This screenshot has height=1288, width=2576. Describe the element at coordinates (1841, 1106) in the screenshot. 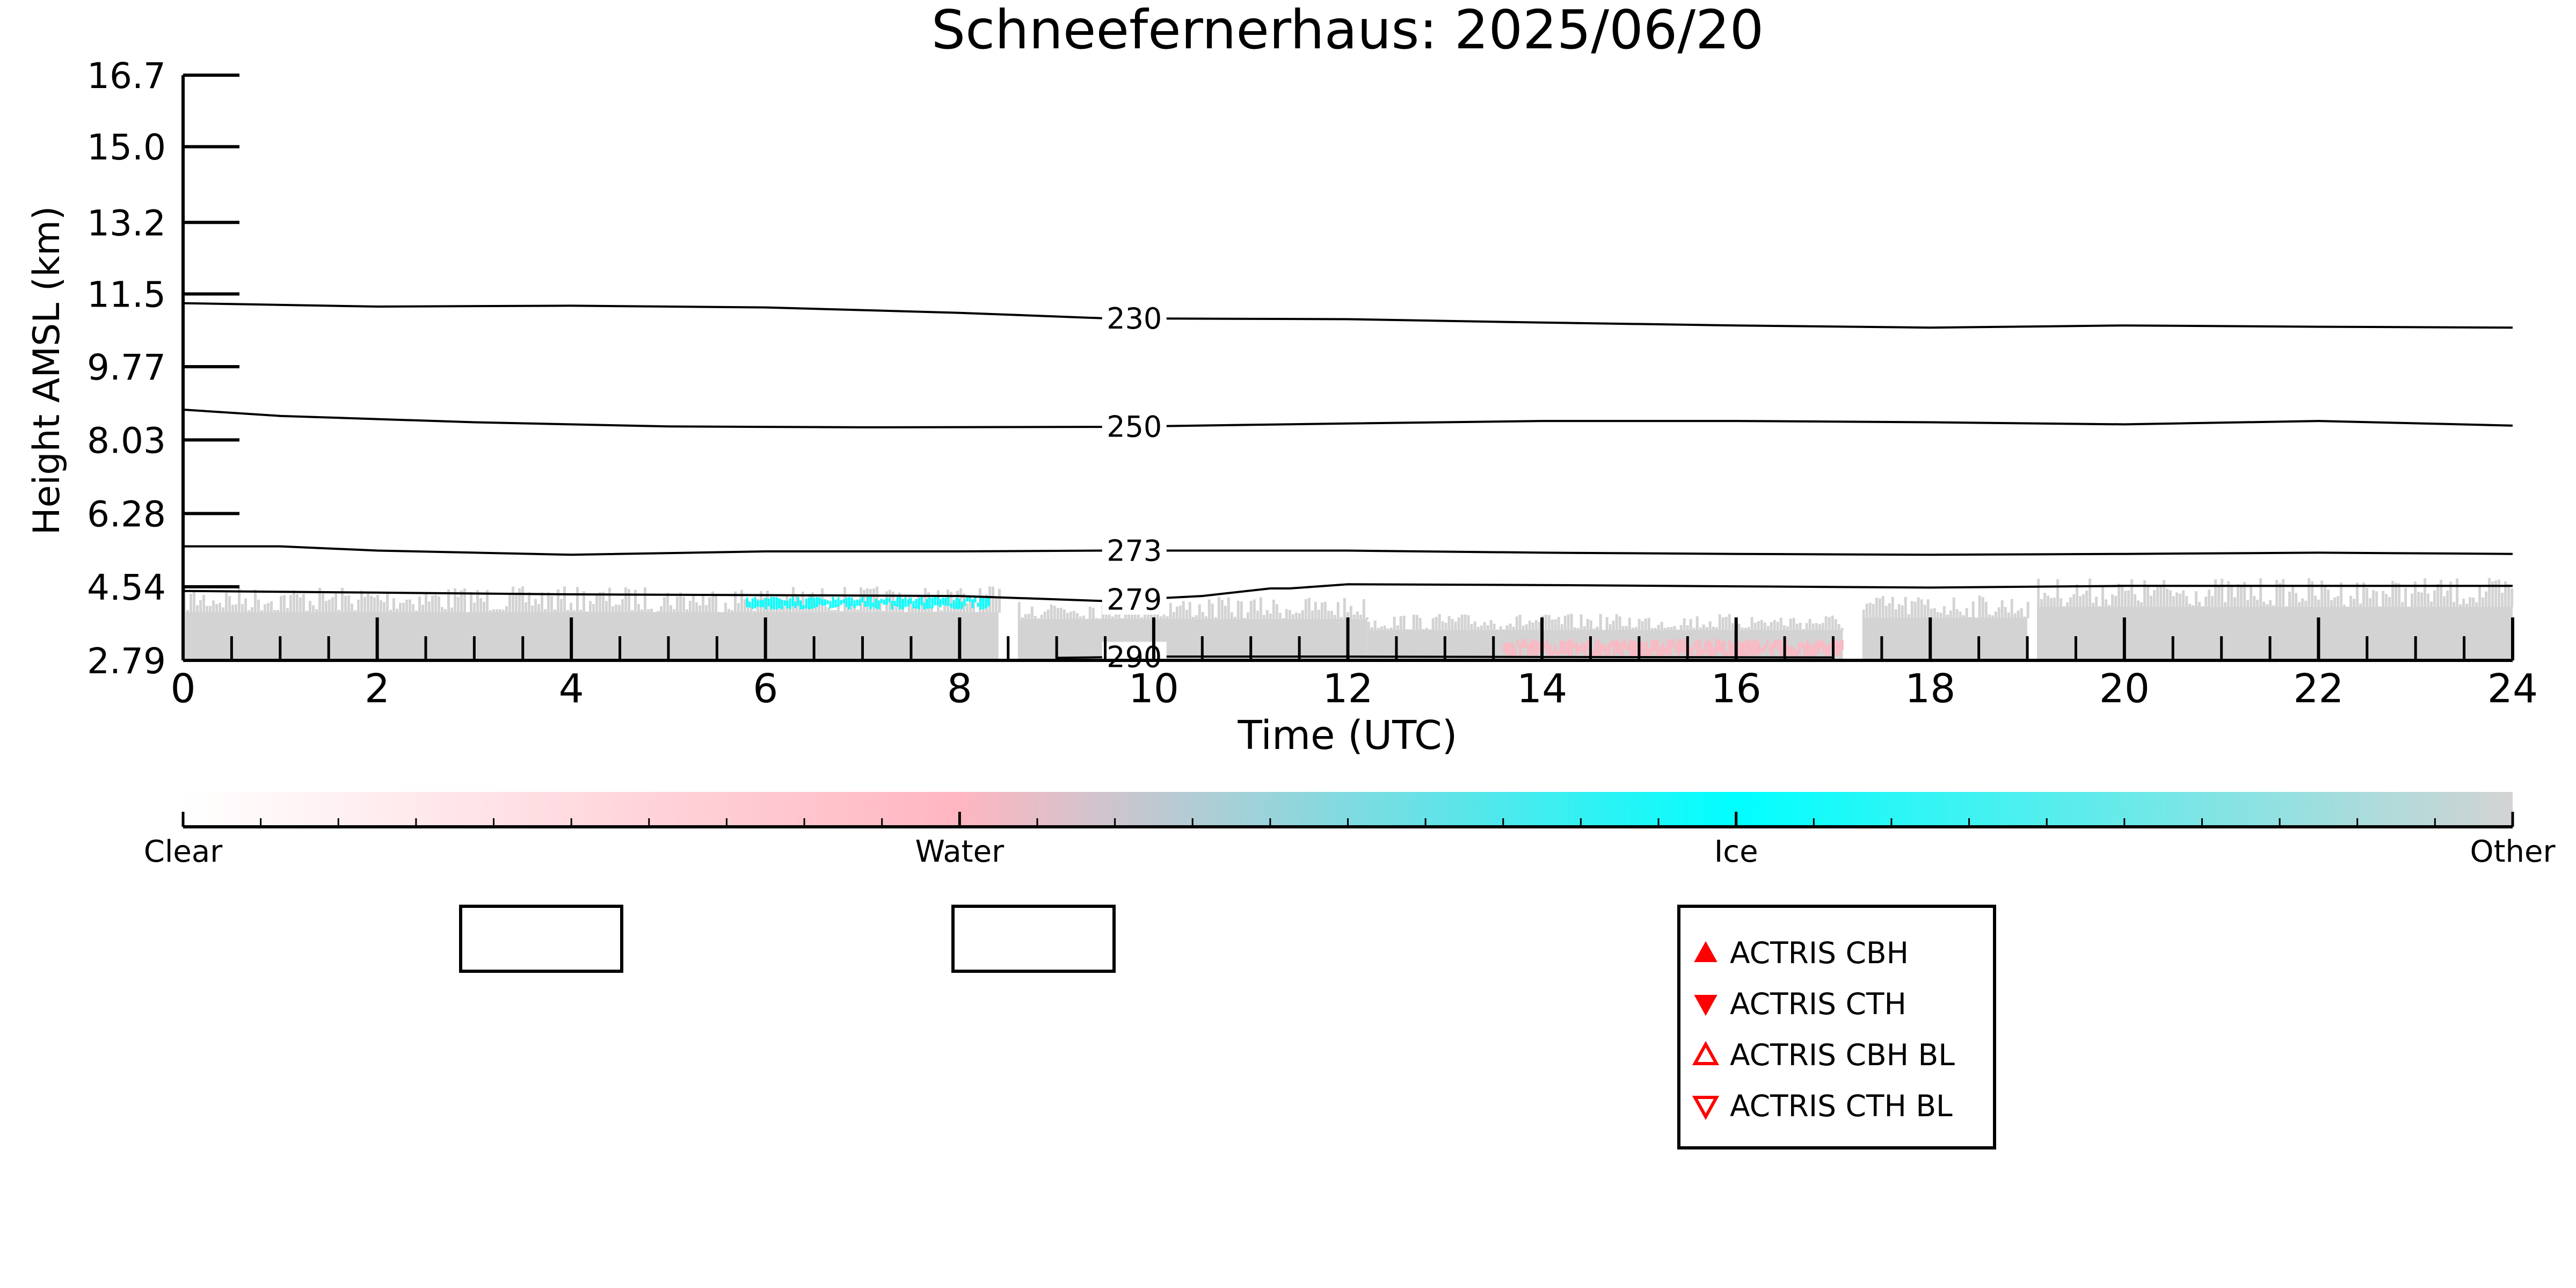

I see `legend-label: ACTRIS CTH BL` at that location.